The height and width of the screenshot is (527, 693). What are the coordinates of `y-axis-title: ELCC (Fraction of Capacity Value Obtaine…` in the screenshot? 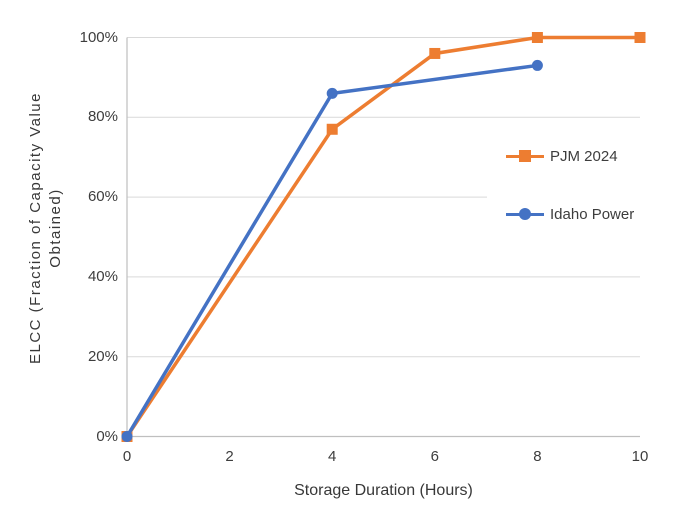 It's located at (46, 228).